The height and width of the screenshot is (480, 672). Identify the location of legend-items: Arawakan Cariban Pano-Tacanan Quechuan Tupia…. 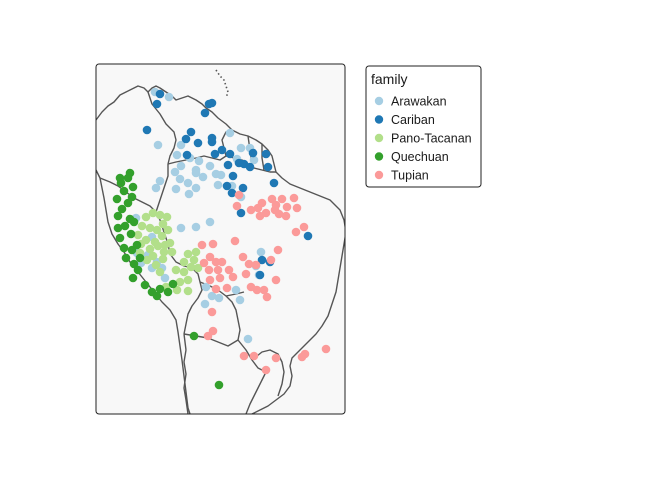
(423, 139).